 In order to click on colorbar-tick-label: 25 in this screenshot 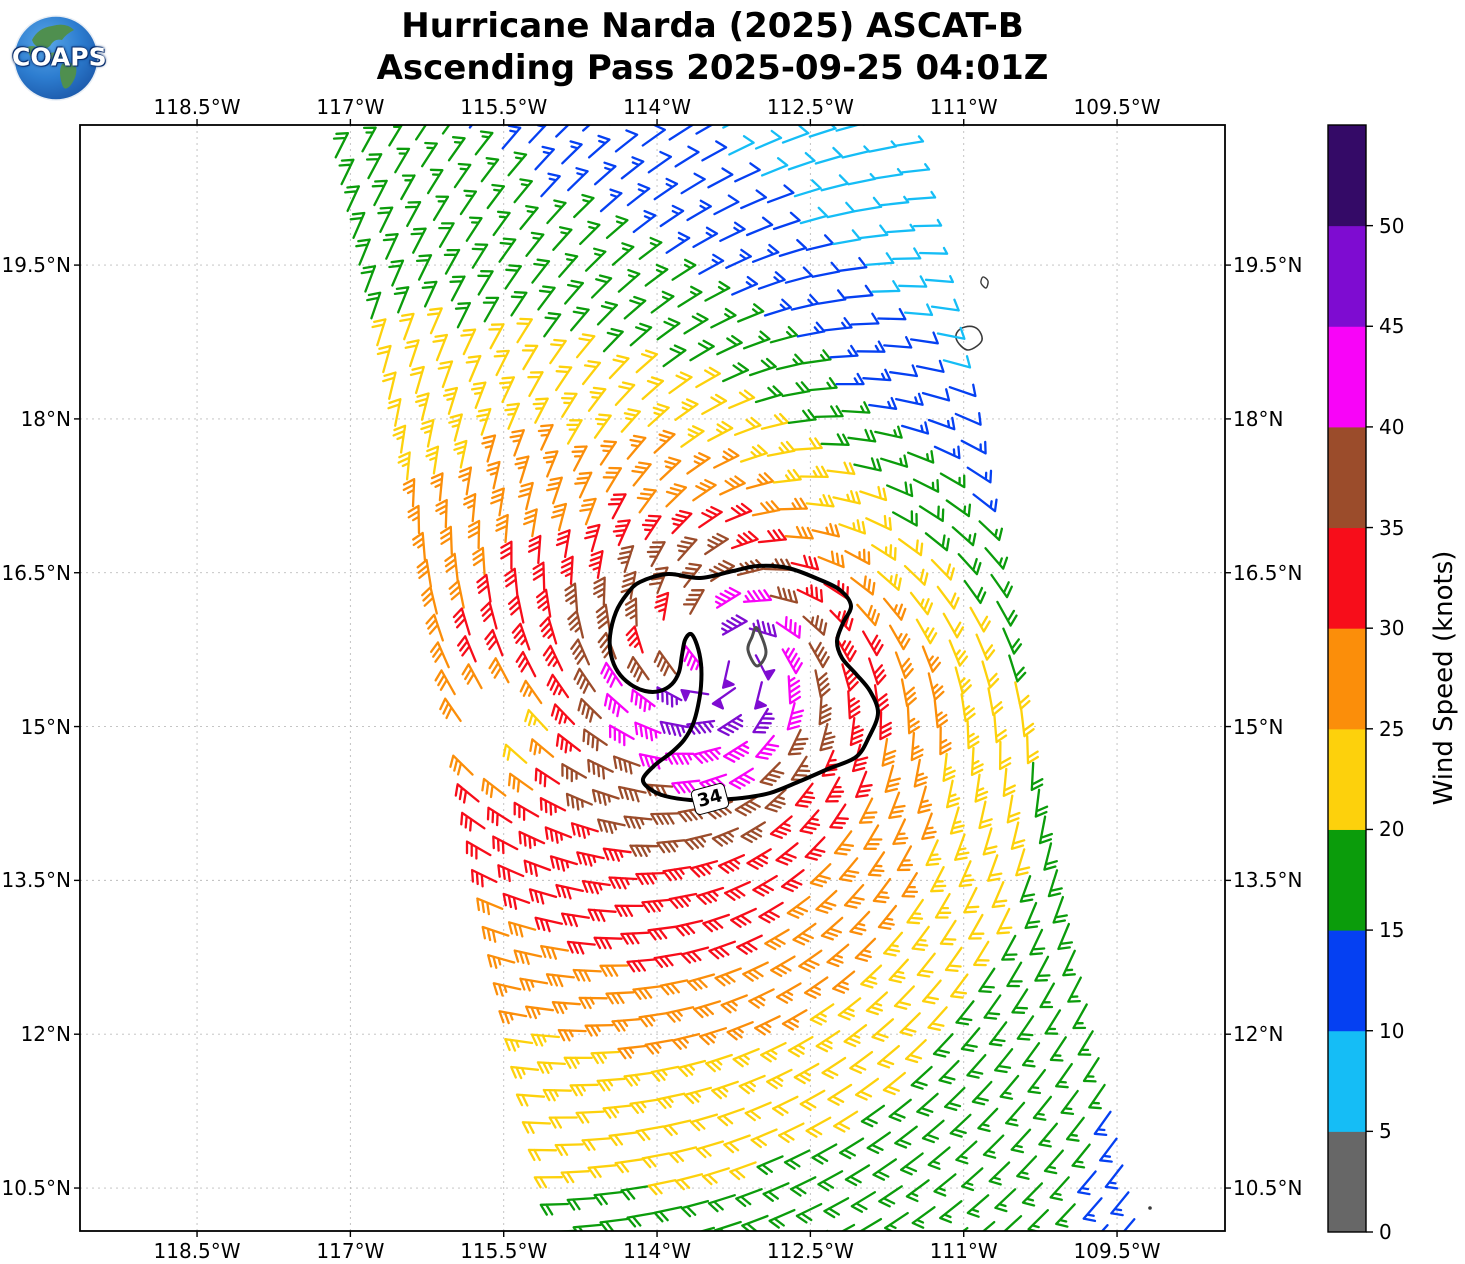, I will do `click(1392, 728)`.